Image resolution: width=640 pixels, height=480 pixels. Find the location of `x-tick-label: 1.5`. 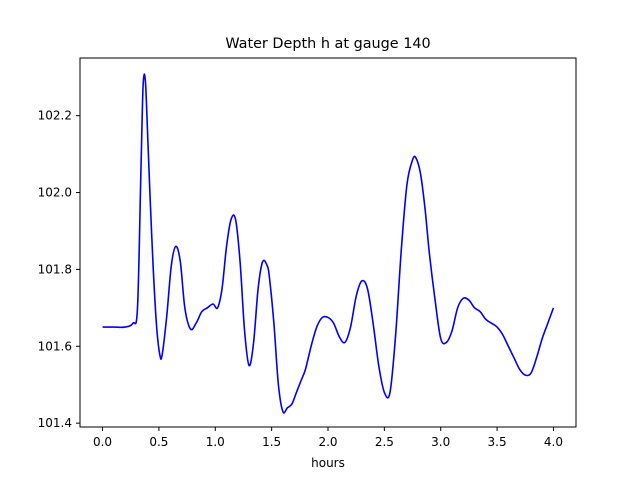

x-tick-label: 1.5 is located at coordinates (271, 442).